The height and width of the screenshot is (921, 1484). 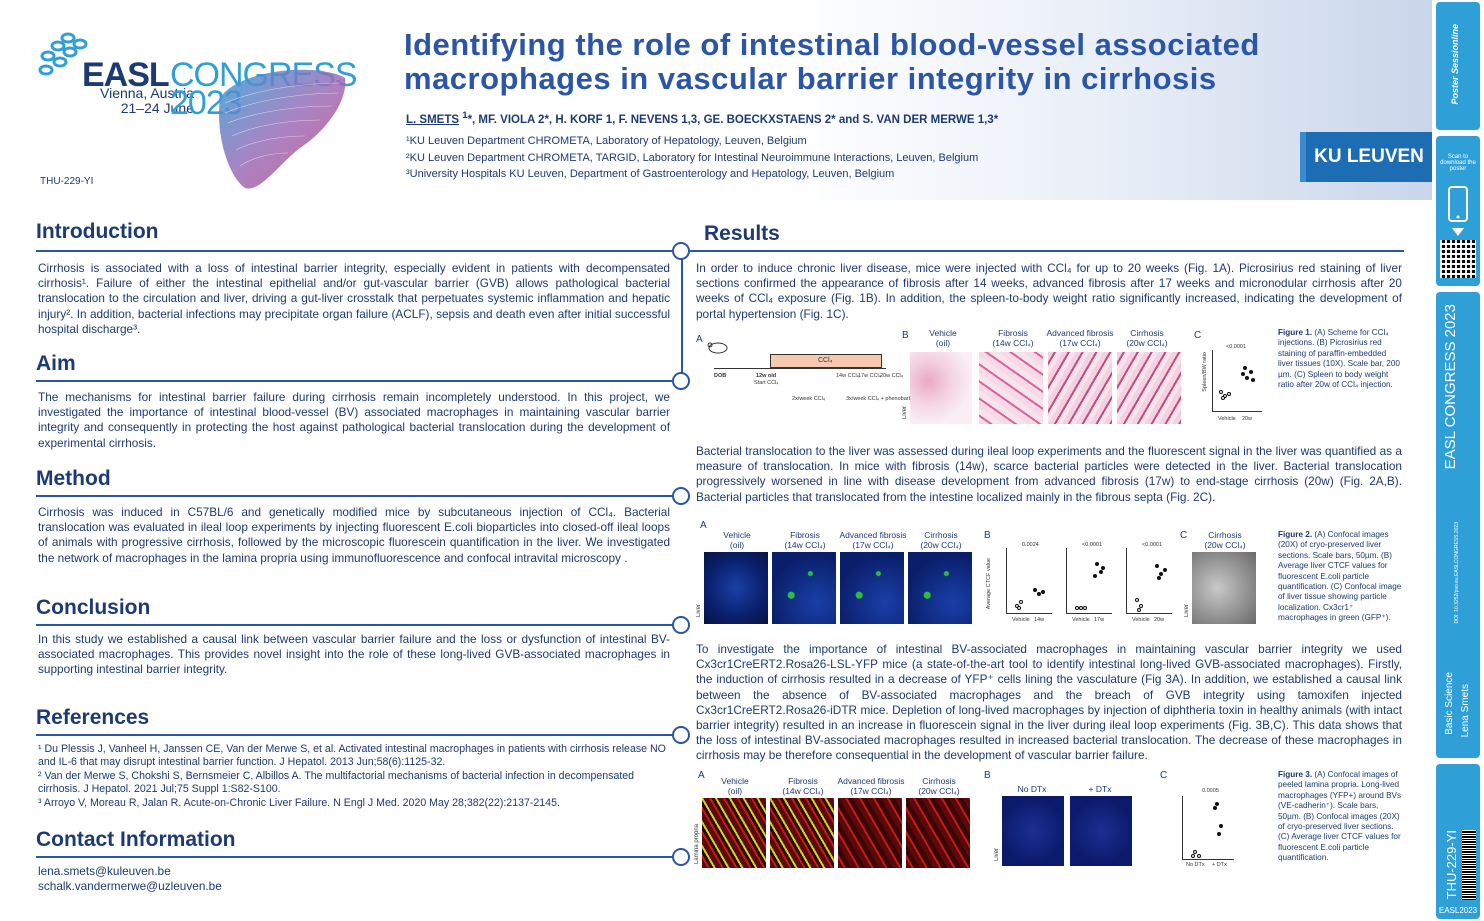 What do you see at coordinates (1458, 66) in the screenshot?
I see `sidebar-brand-block: Poster Sessionline` at bounding box center [1458, 66].